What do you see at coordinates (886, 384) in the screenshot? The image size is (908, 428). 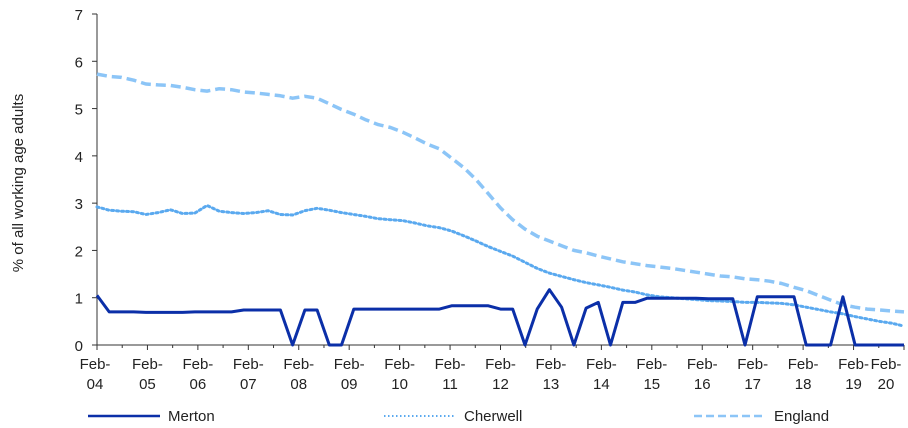 I see `x-tick-label-year: 20` at bounding box center [886, 384].